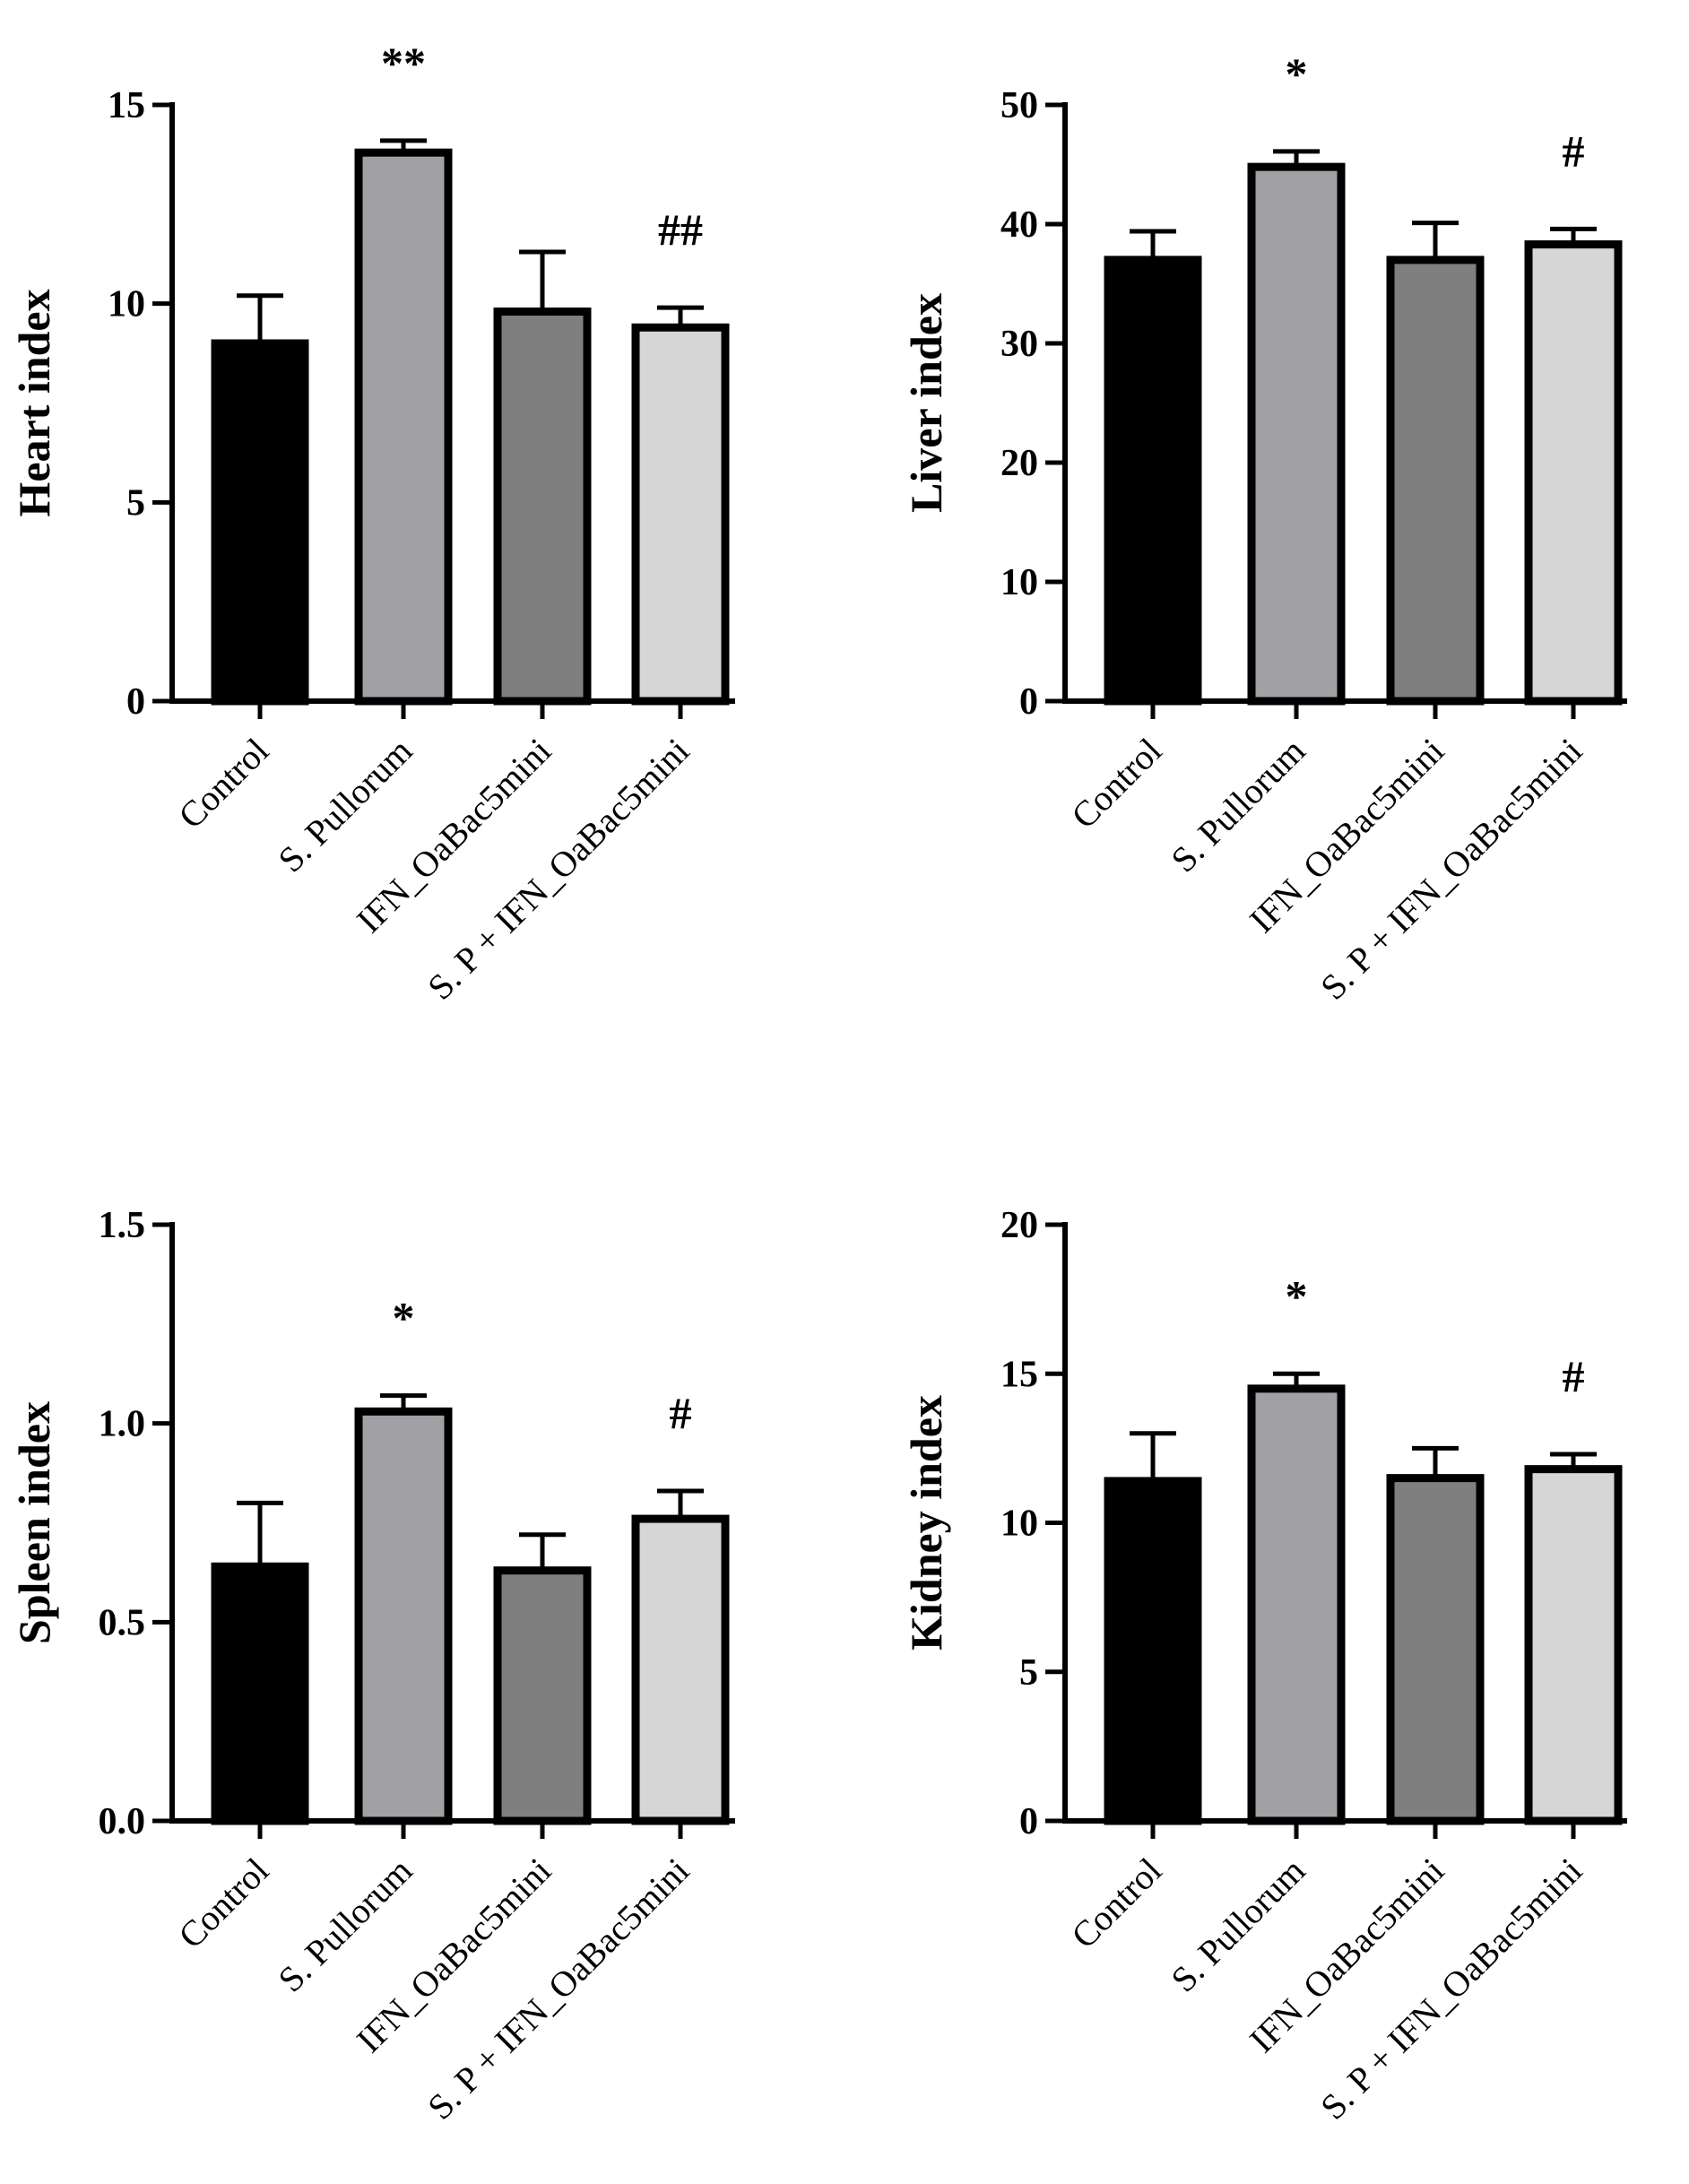  What do you see at coordinates (1019, 344) in the screenshot?
I see `y-tick-label: 30` at bounding box center [1019, 344].